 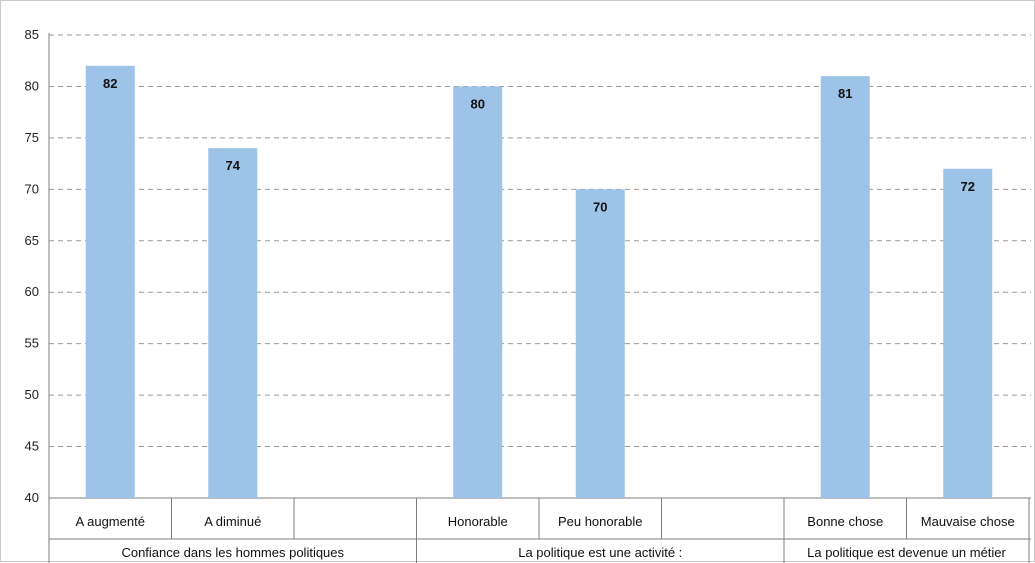 What do you see at coordinates (32, 394) in the screenshot?
I see `y-tick-label: 50` at bounding box center [32, 394].